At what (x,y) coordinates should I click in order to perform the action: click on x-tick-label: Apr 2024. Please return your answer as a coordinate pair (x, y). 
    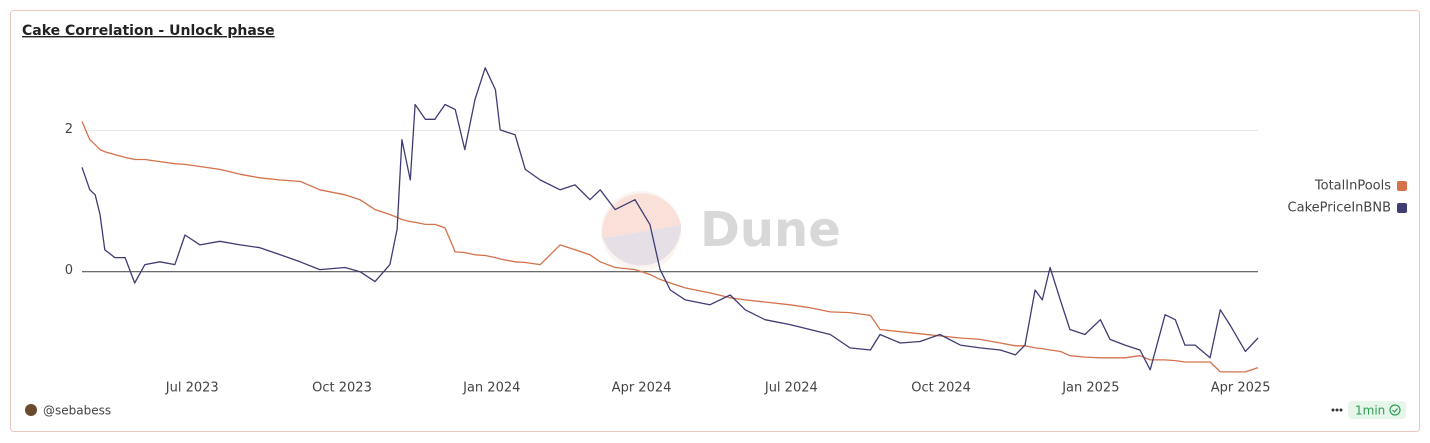
    Looking at the image, I should click on (642, 388).